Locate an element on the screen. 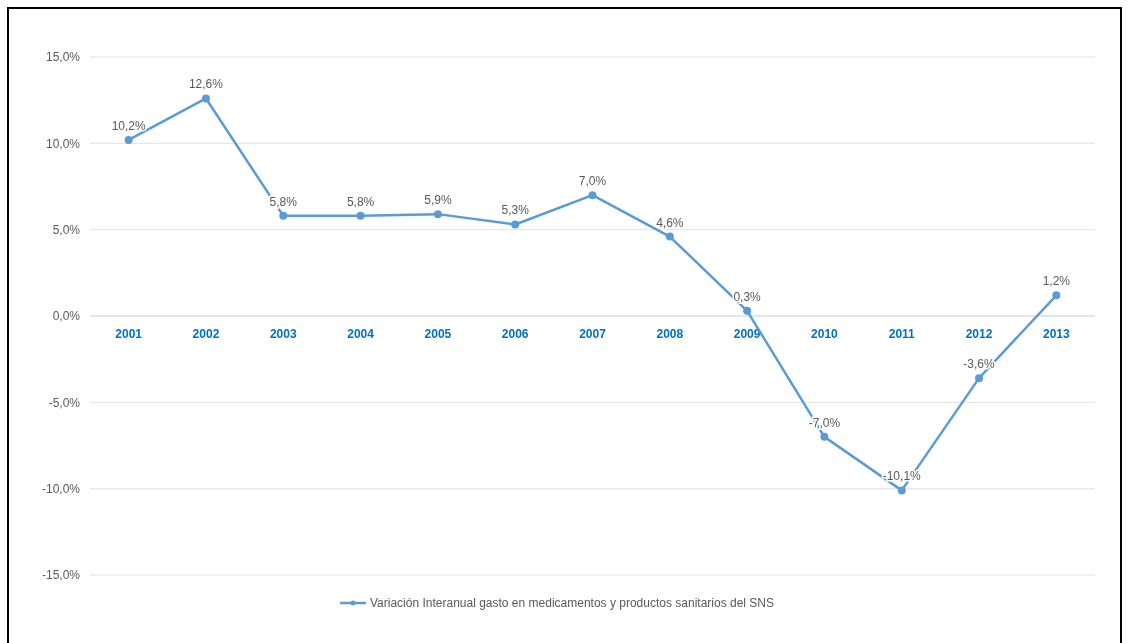  x-tick-label: 2010 is located at coordinates (825, 334).